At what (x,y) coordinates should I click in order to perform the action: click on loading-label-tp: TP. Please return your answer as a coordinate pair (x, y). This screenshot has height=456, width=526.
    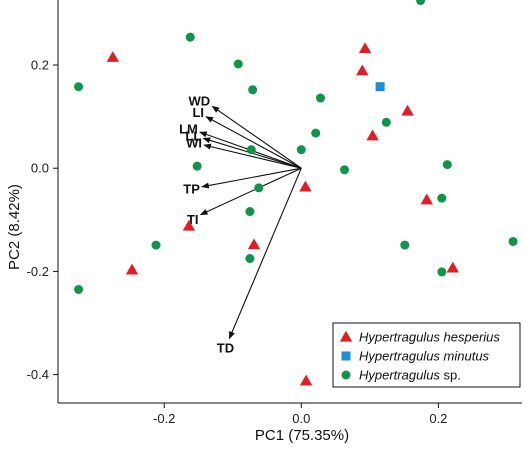
    Looking at the image, I should click on (191, 189).